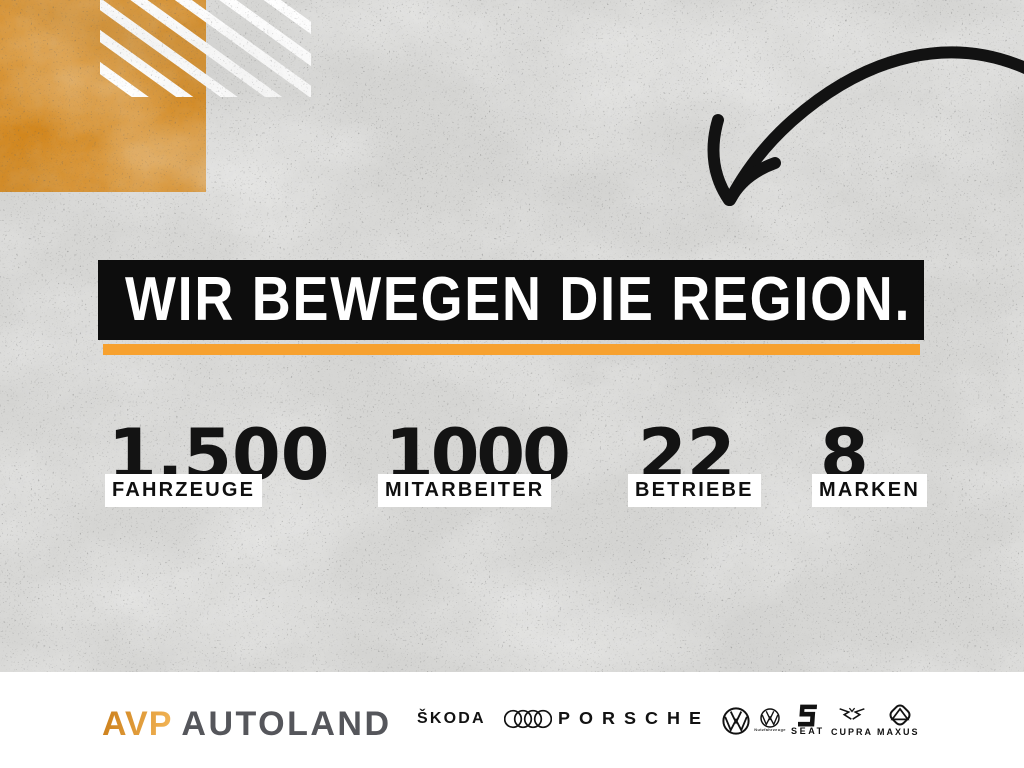 This screenshot has height=768, width=1024. What do you see at coordinates (852, 732) in the screenshot?
I see `cupra-logo: CUPRA` at bounding box center [852, 732].